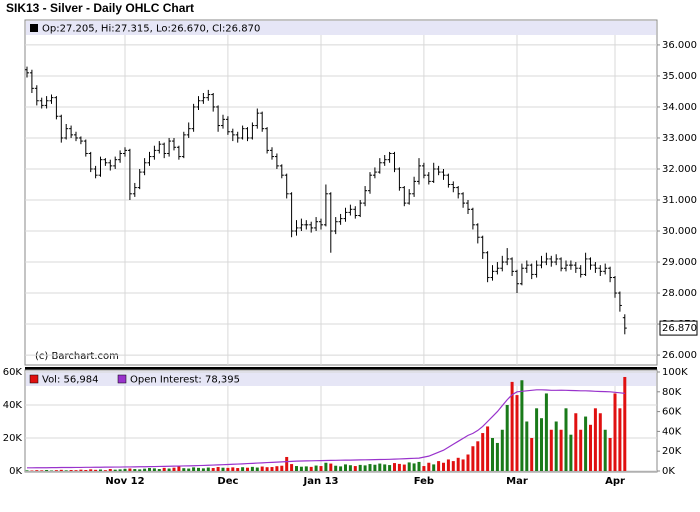 The width and height of the screenshot is (700, 512). What do you see at coordinates (34, 379) in the screenshot?
I see `legend-swatch` at bounding box center [34, 379].